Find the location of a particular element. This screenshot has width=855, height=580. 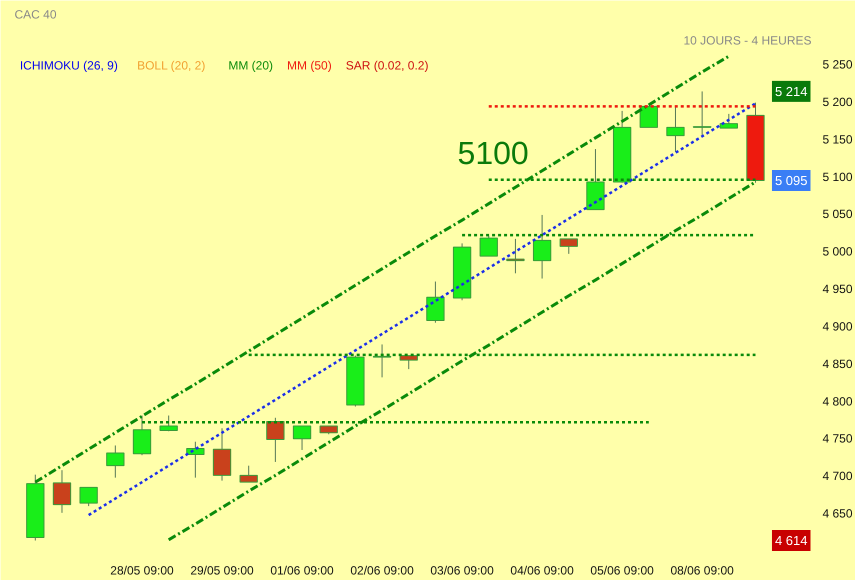

x-tick-label: 01/06 09:00 is located at coordinates (302, 571).